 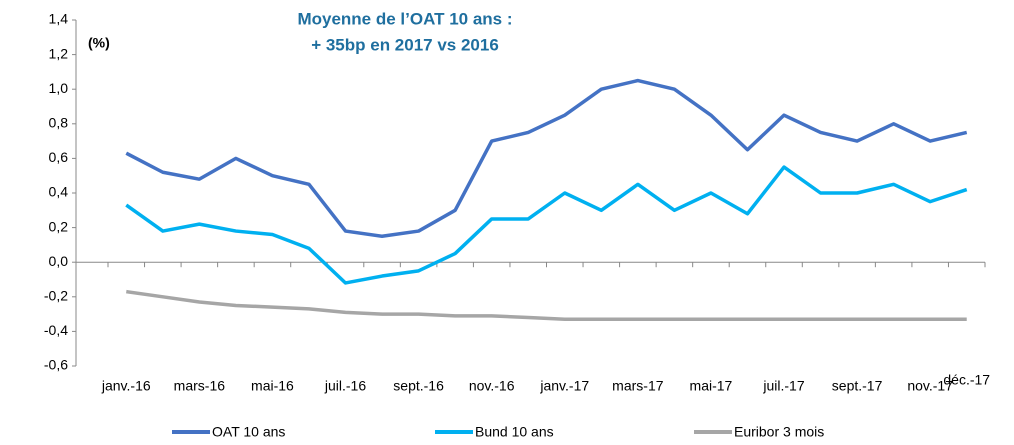 What do you see at coordinates (248, 432) in the screenshot?
I see `legend-label: OAT 10 ans` at bounding box center [248, 432].